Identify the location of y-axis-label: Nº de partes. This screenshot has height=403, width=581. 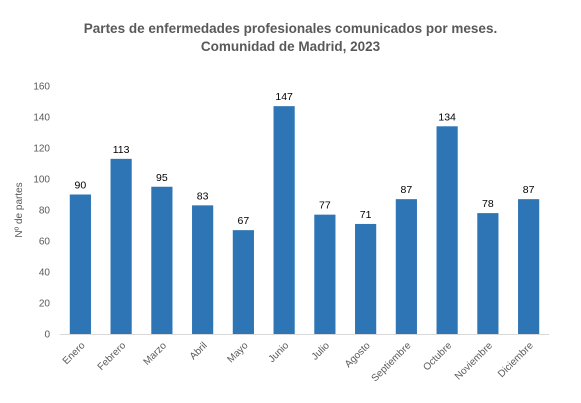
(19, 209).